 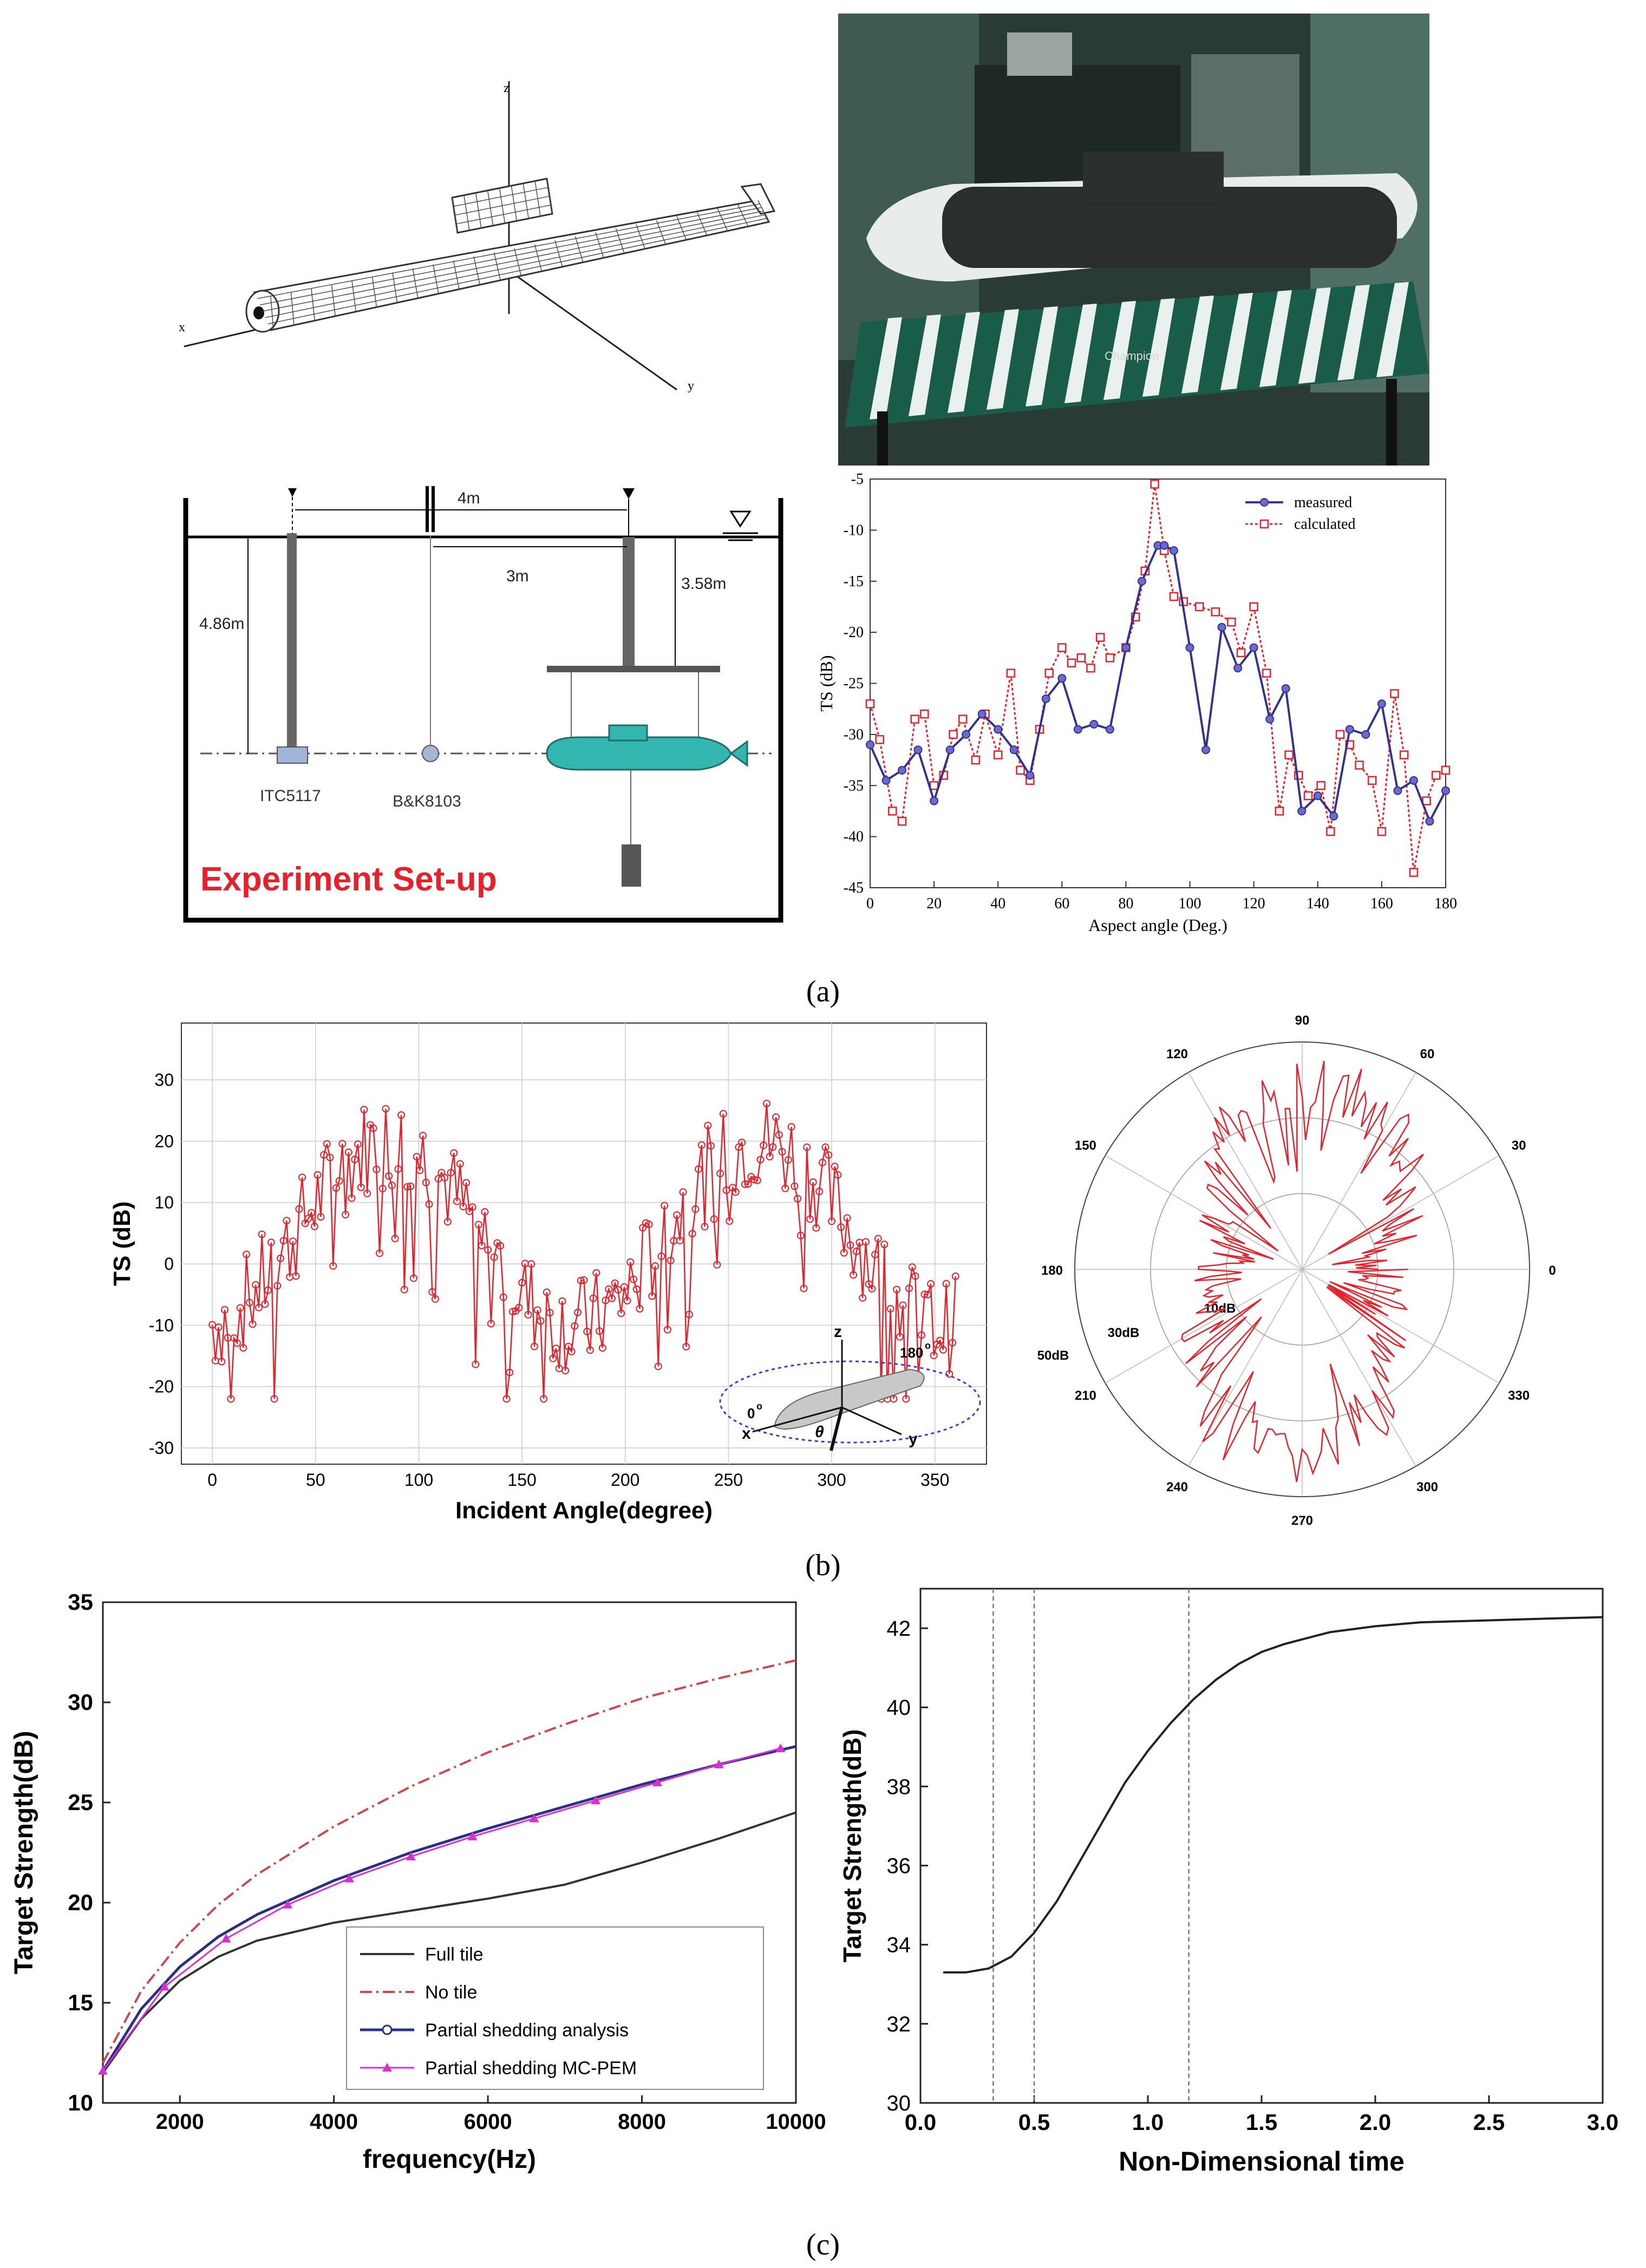 I want to click on mesh-x-label: x, so click(x=182, y=327).